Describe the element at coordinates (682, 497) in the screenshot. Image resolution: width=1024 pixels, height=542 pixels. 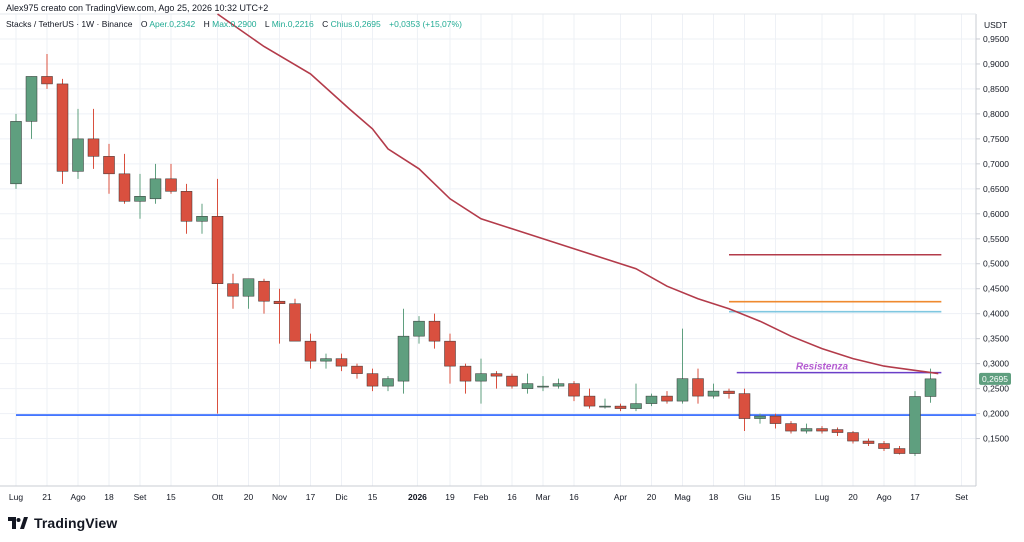
I see `time-tick-label: Mag` at that location.